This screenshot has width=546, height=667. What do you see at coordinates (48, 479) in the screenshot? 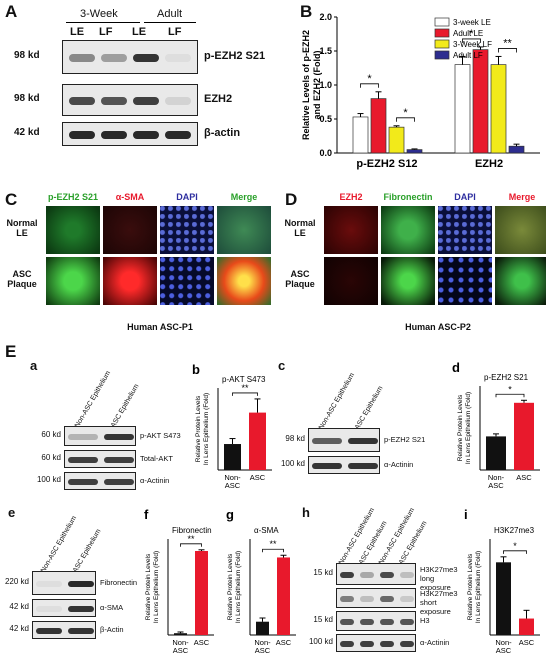
I see `blot-kd-label: 100 kd` at bounding box center [48, 479].